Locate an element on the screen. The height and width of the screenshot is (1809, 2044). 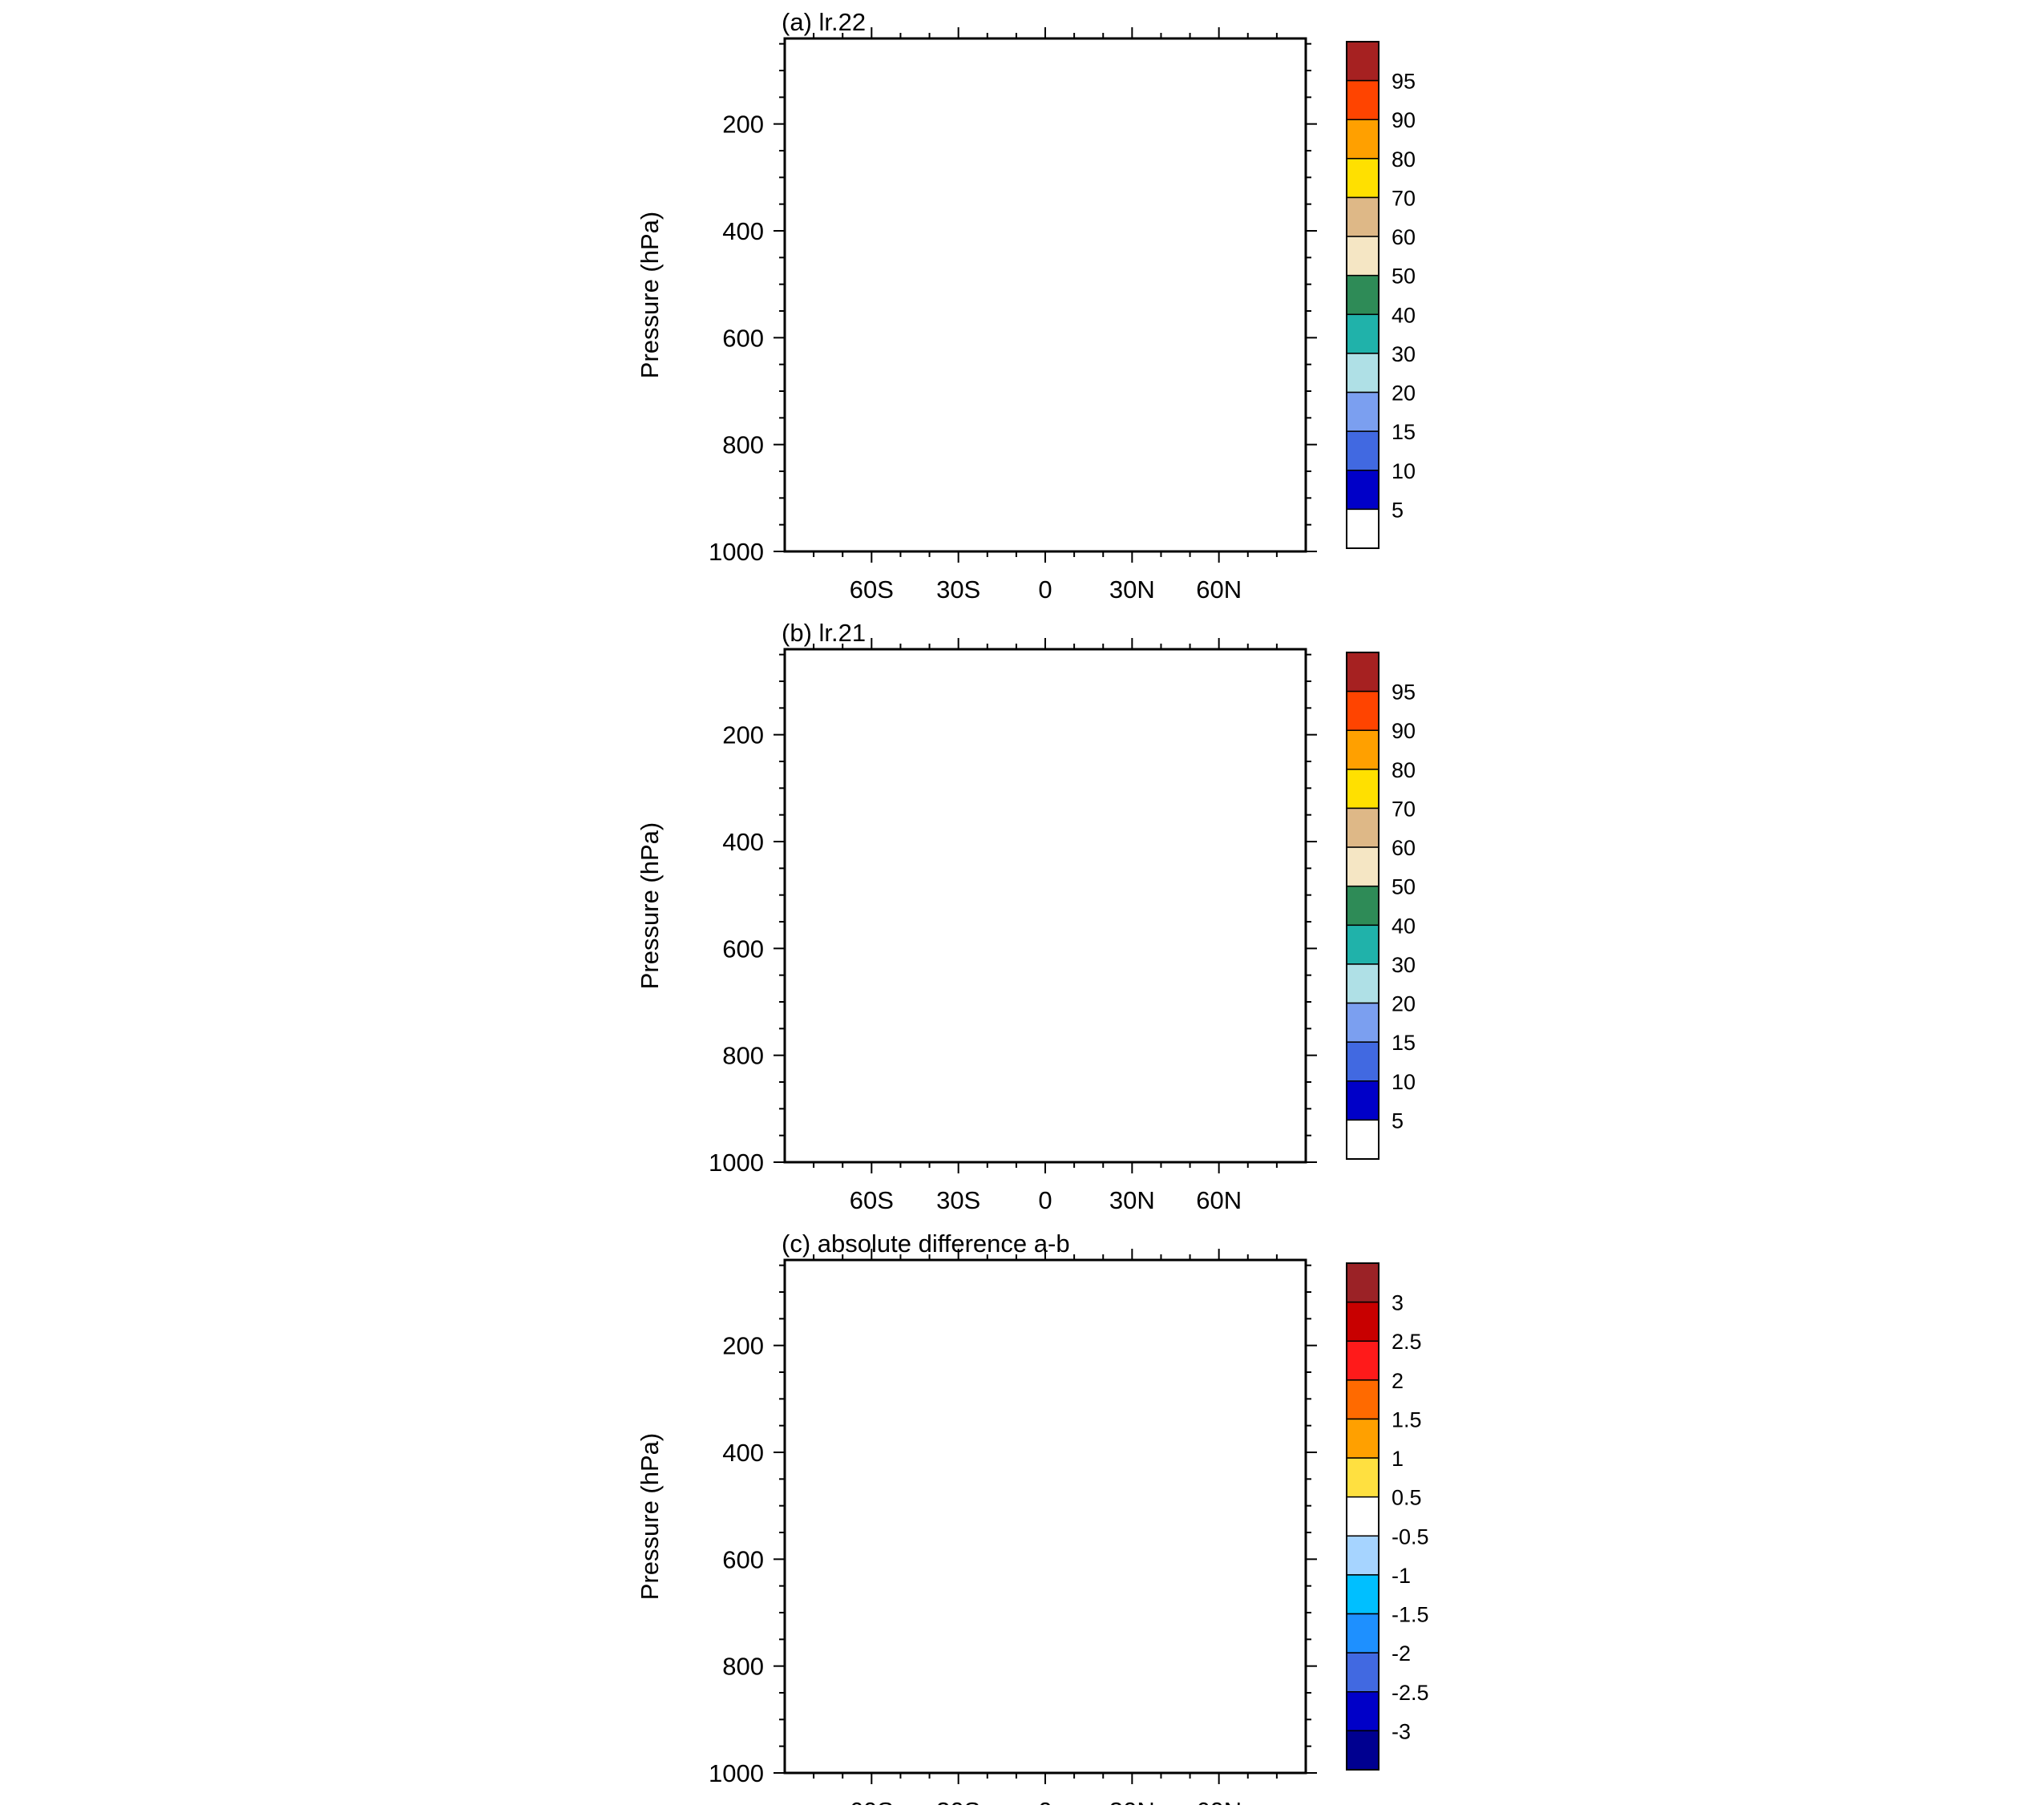
colorbar-label: -1.5 is located at coordinates (1410, 1615).